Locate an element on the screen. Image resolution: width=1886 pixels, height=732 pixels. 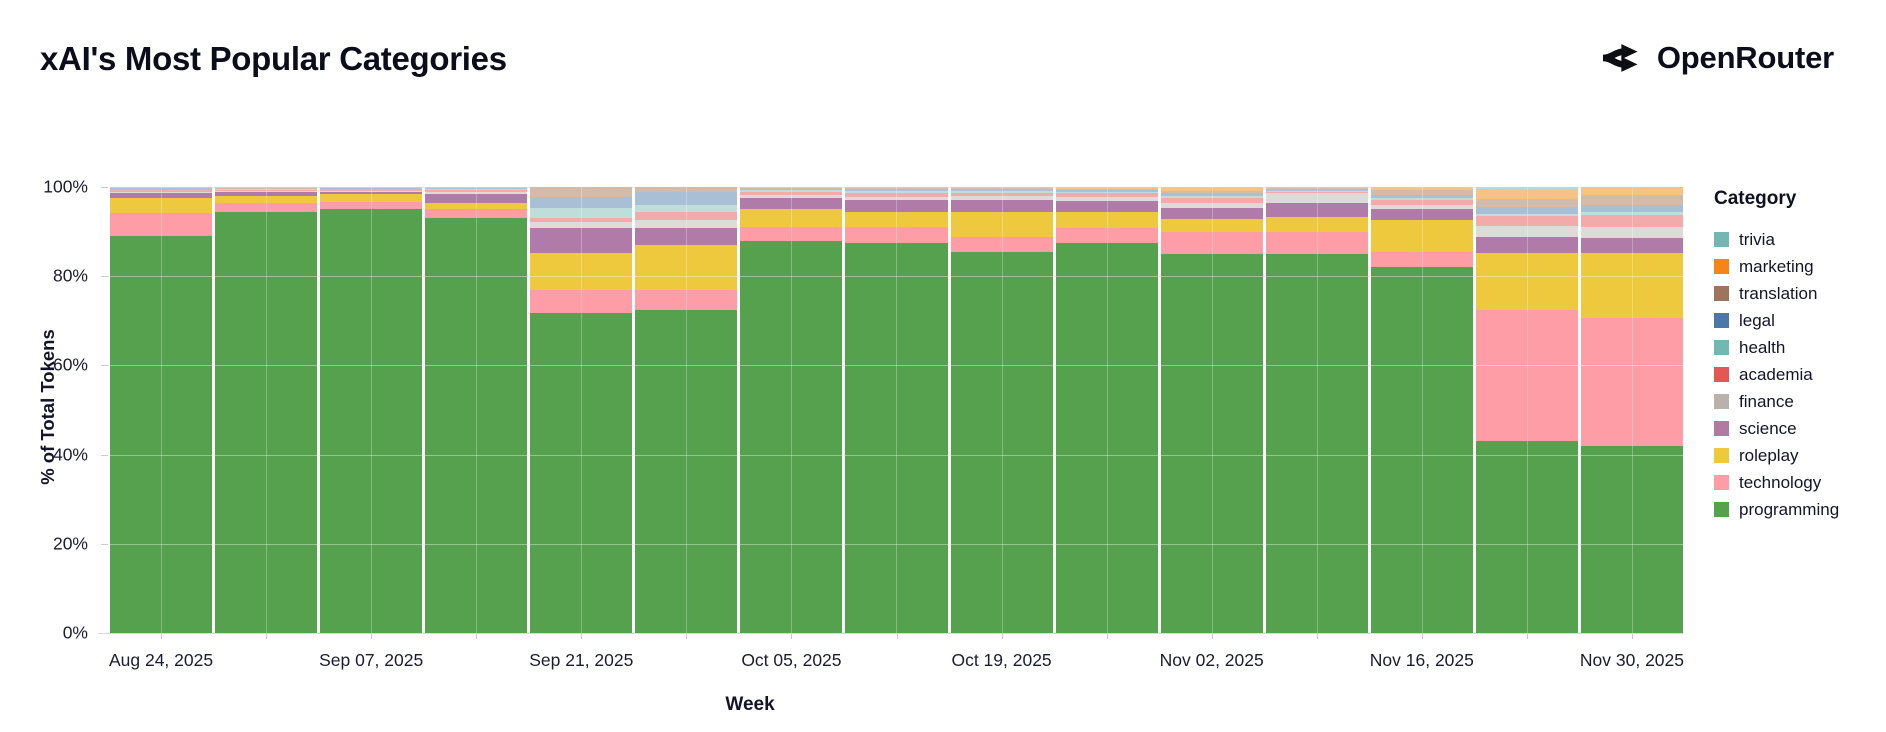
legend-item-finance: finance is located at coordinates (1776, 401).